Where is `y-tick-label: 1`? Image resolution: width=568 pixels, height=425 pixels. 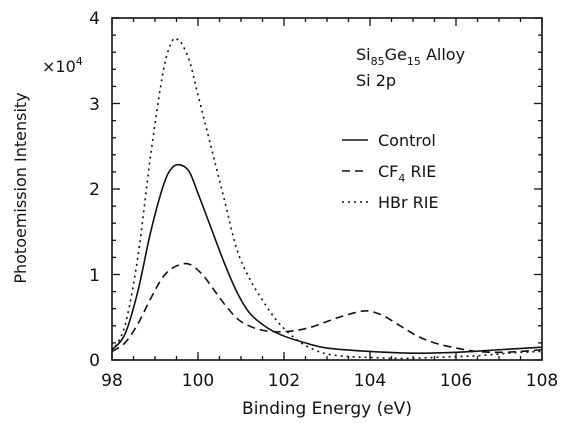
y-tick-label: 1 is located at coordinates (94, 276).